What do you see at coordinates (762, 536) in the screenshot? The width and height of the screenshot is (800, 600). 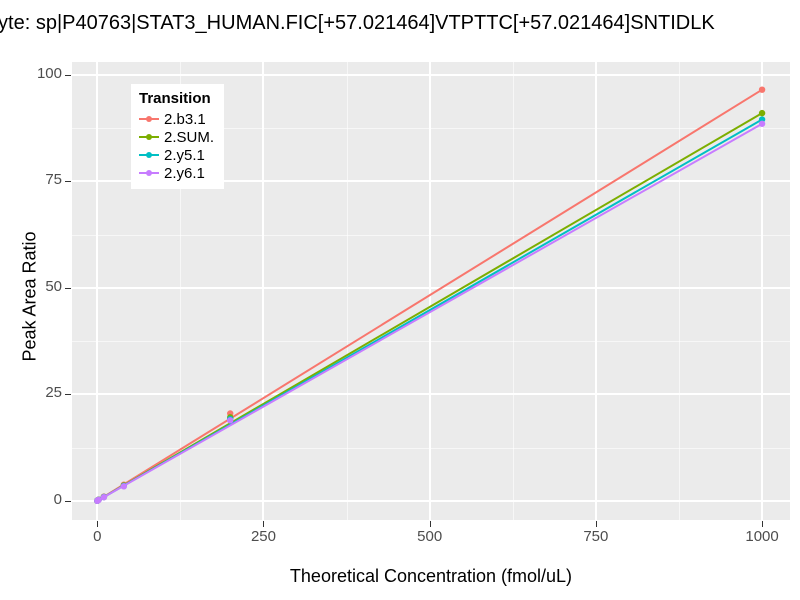 I see `x-tick-label: 1000` at bounding box center [762, 536].